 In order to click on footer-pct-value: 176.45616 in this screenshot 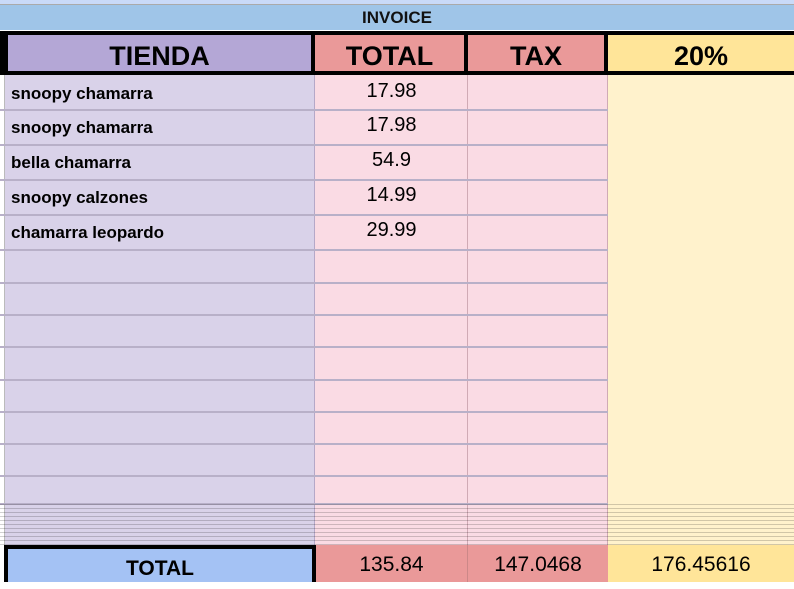, I will do `click(701, 563)`.